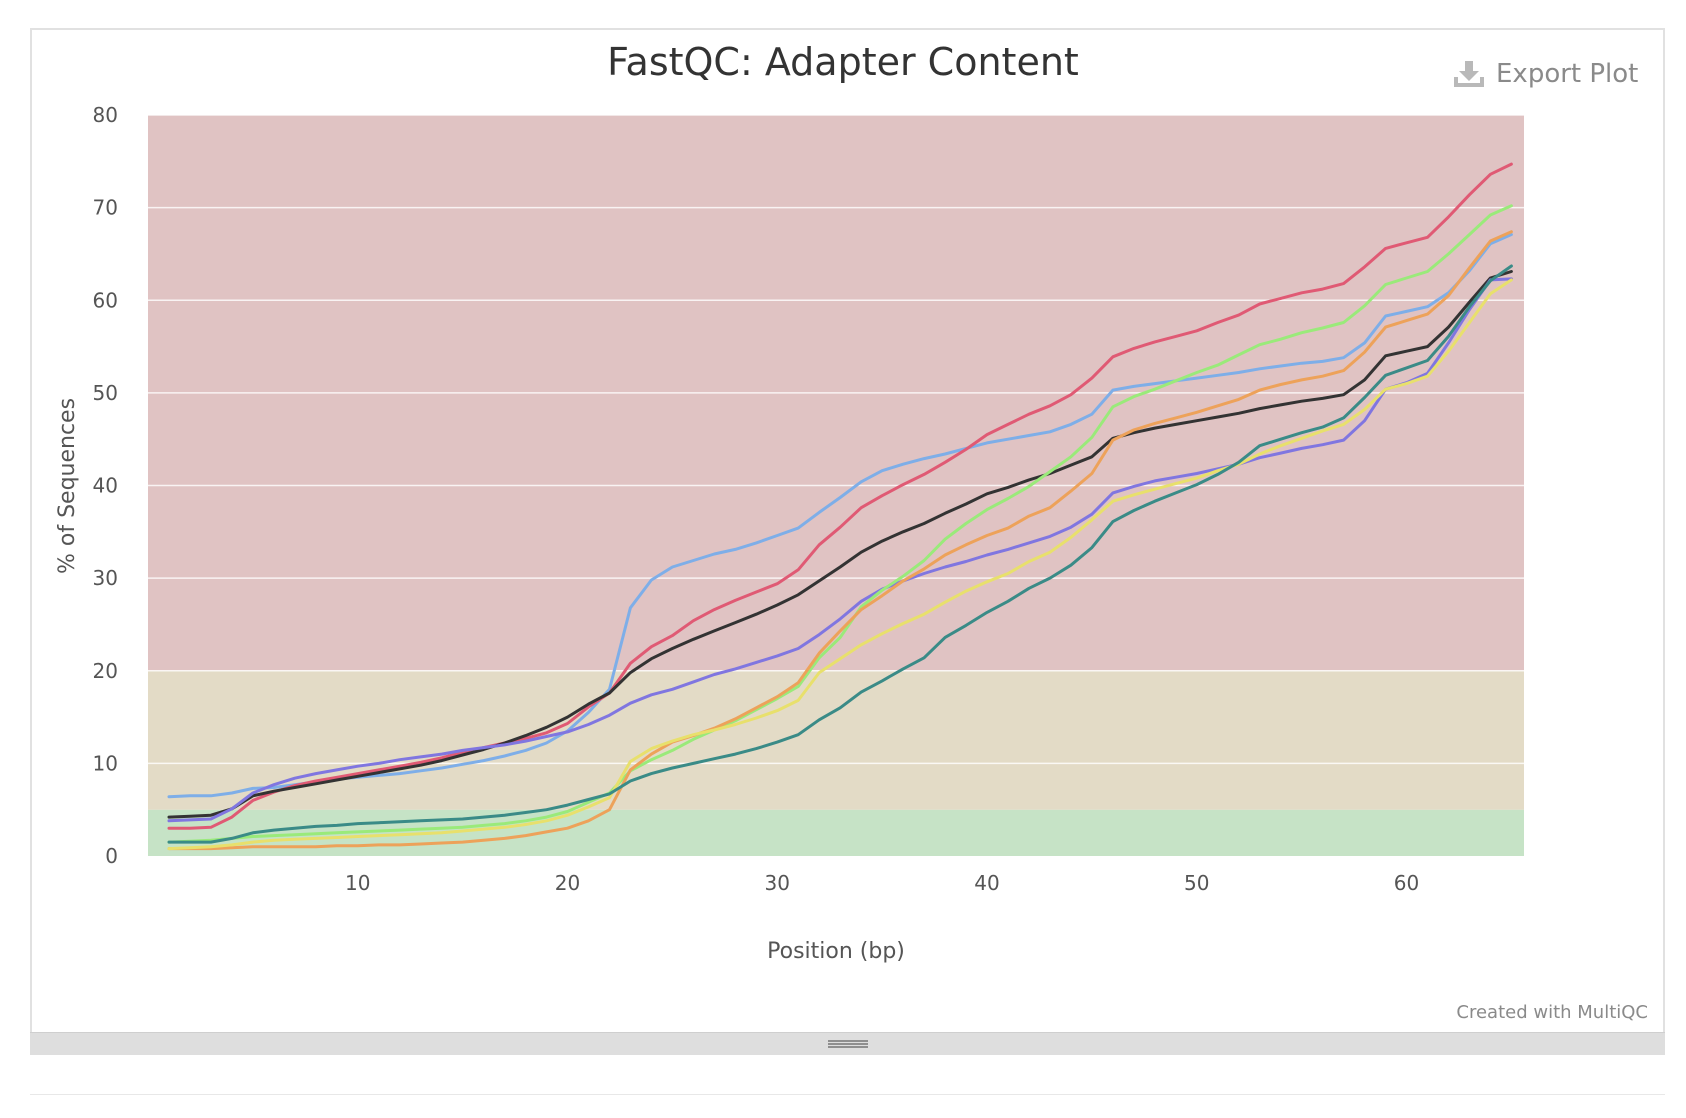 This screenshot has width=1686, height=1118. I want to click on x-tick-label: 10, so click(357, 883).